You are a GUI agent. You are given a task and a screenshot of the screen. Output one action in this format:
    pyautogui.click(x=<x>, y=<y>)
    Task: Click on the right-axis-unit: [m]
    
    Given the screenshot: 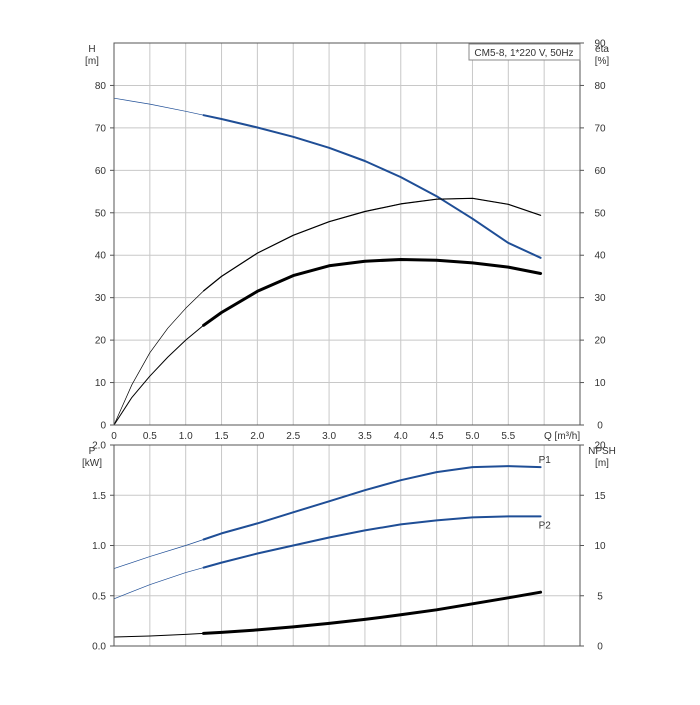 What is the action you would take?
    pyautogui.click(x=602, y=463)
    